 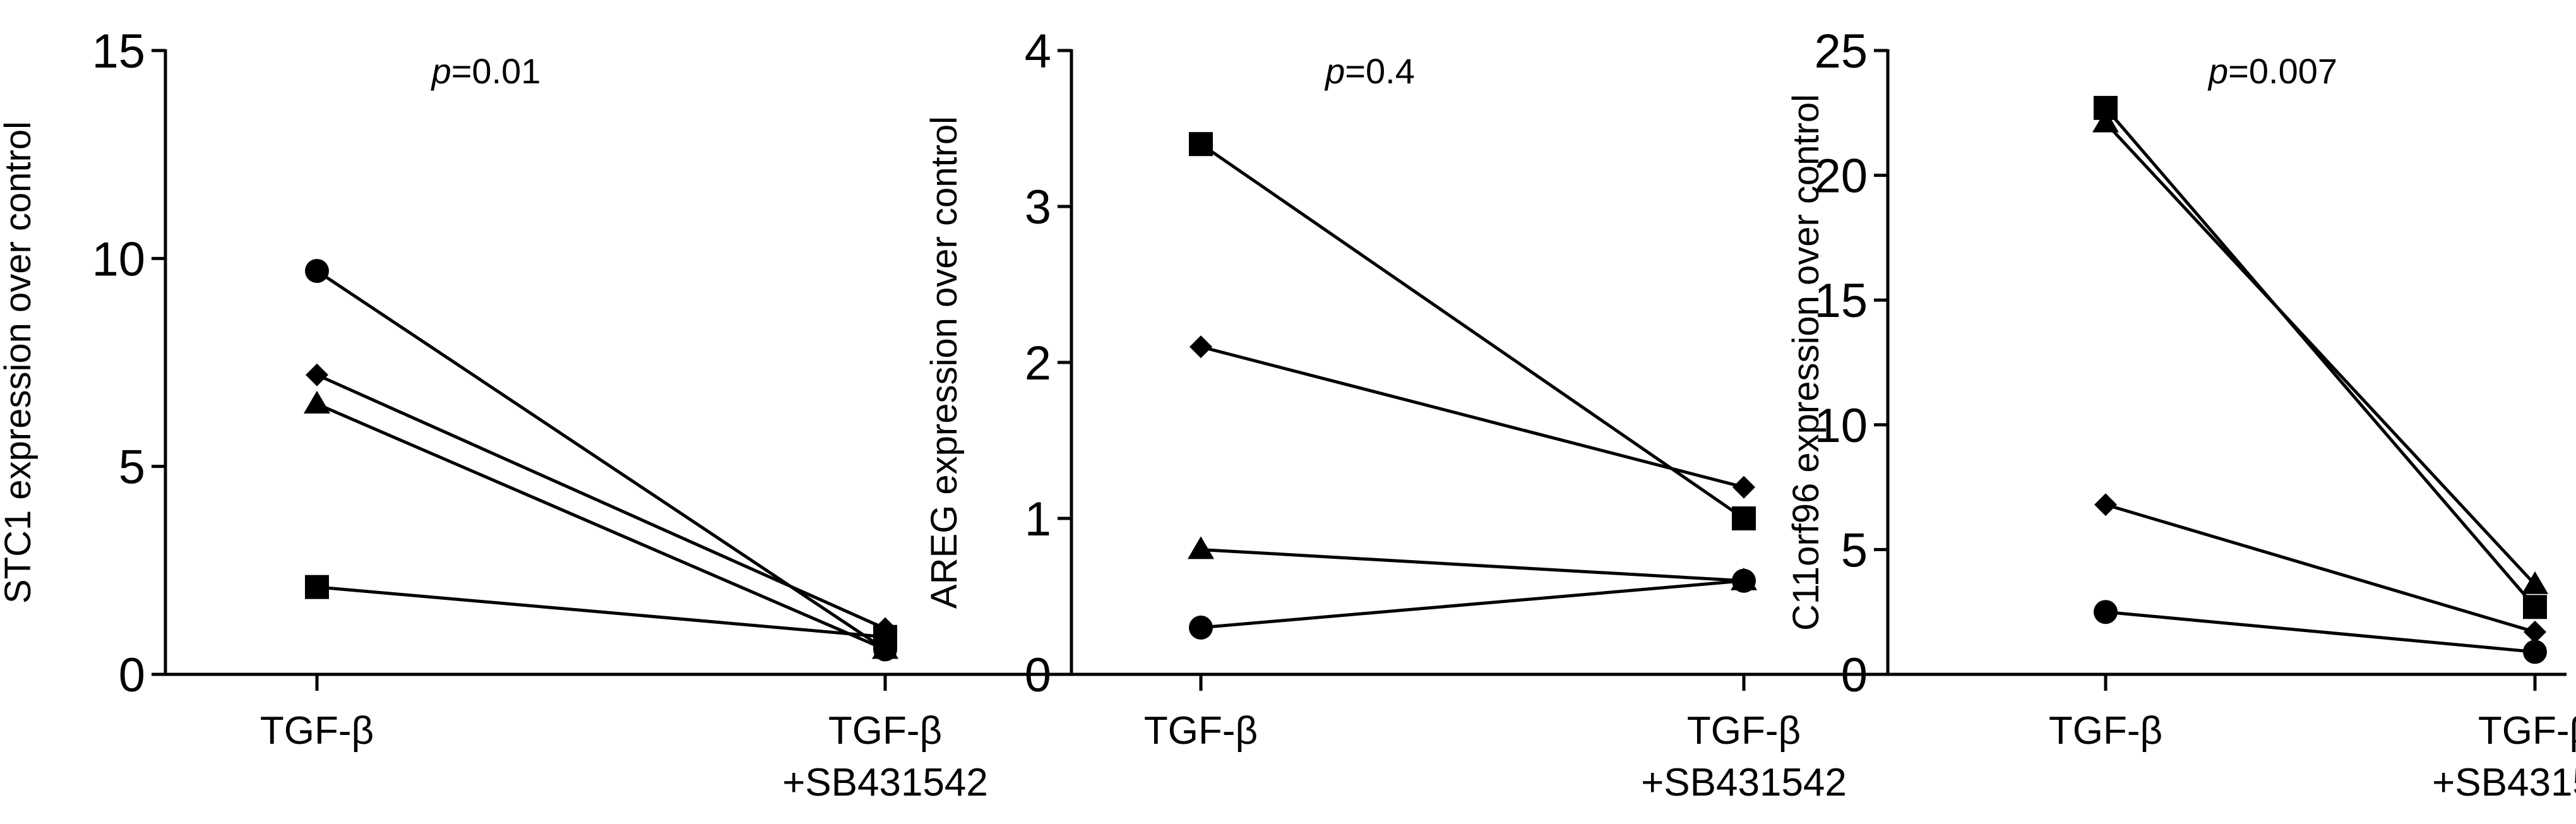 What do you see at coordinates (1841, 176) in the screenshot?
I see `y-tick-label: 20` at bounding box center [1841, 176].